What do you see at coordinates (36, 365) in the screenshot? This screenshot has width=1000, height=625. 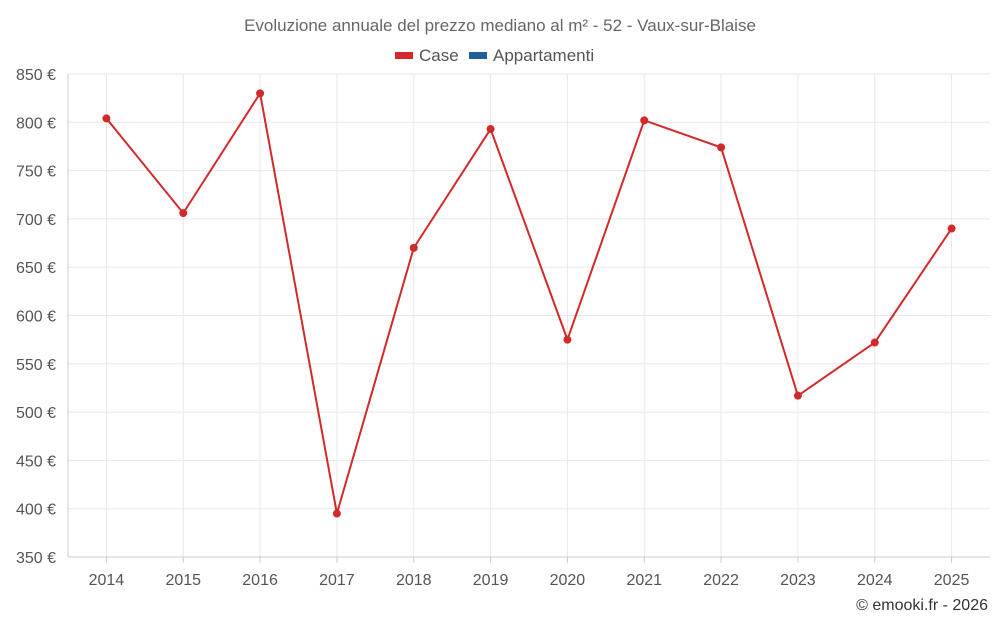 I see `y-tick-label: 550 €` at bounding box center [36, 365].